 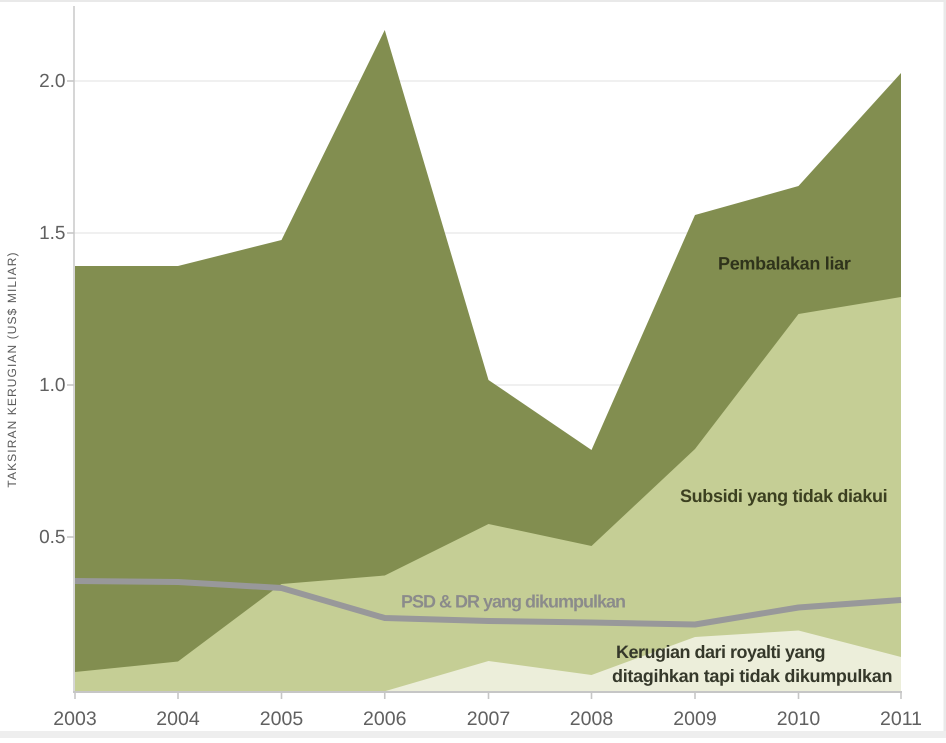 What do you see at coordinates (12, 369) in the screenshot?
I see `svg-text: TAKSIRAN KERUGIAN (US$ MILIAR)` at bounding box center [12, 369].